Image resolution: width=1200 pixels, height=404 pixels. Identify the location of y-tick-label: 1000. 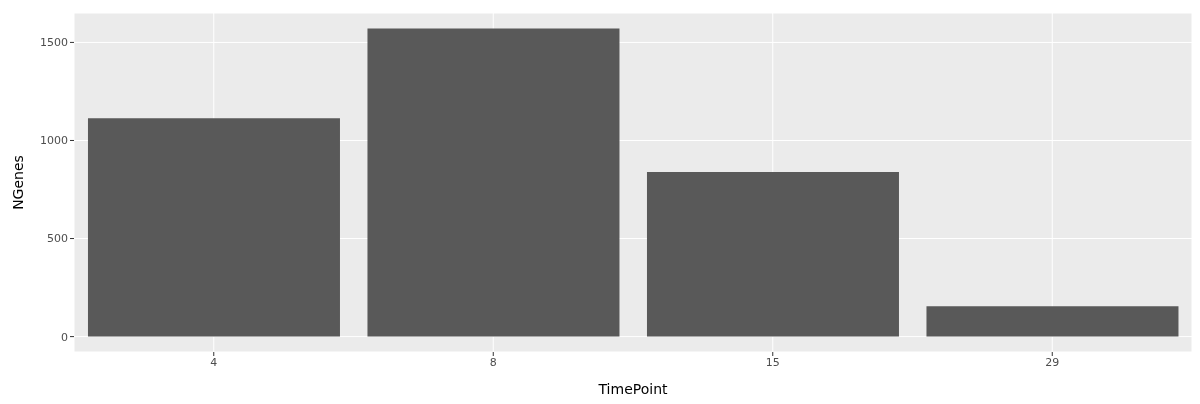
(54, 141).